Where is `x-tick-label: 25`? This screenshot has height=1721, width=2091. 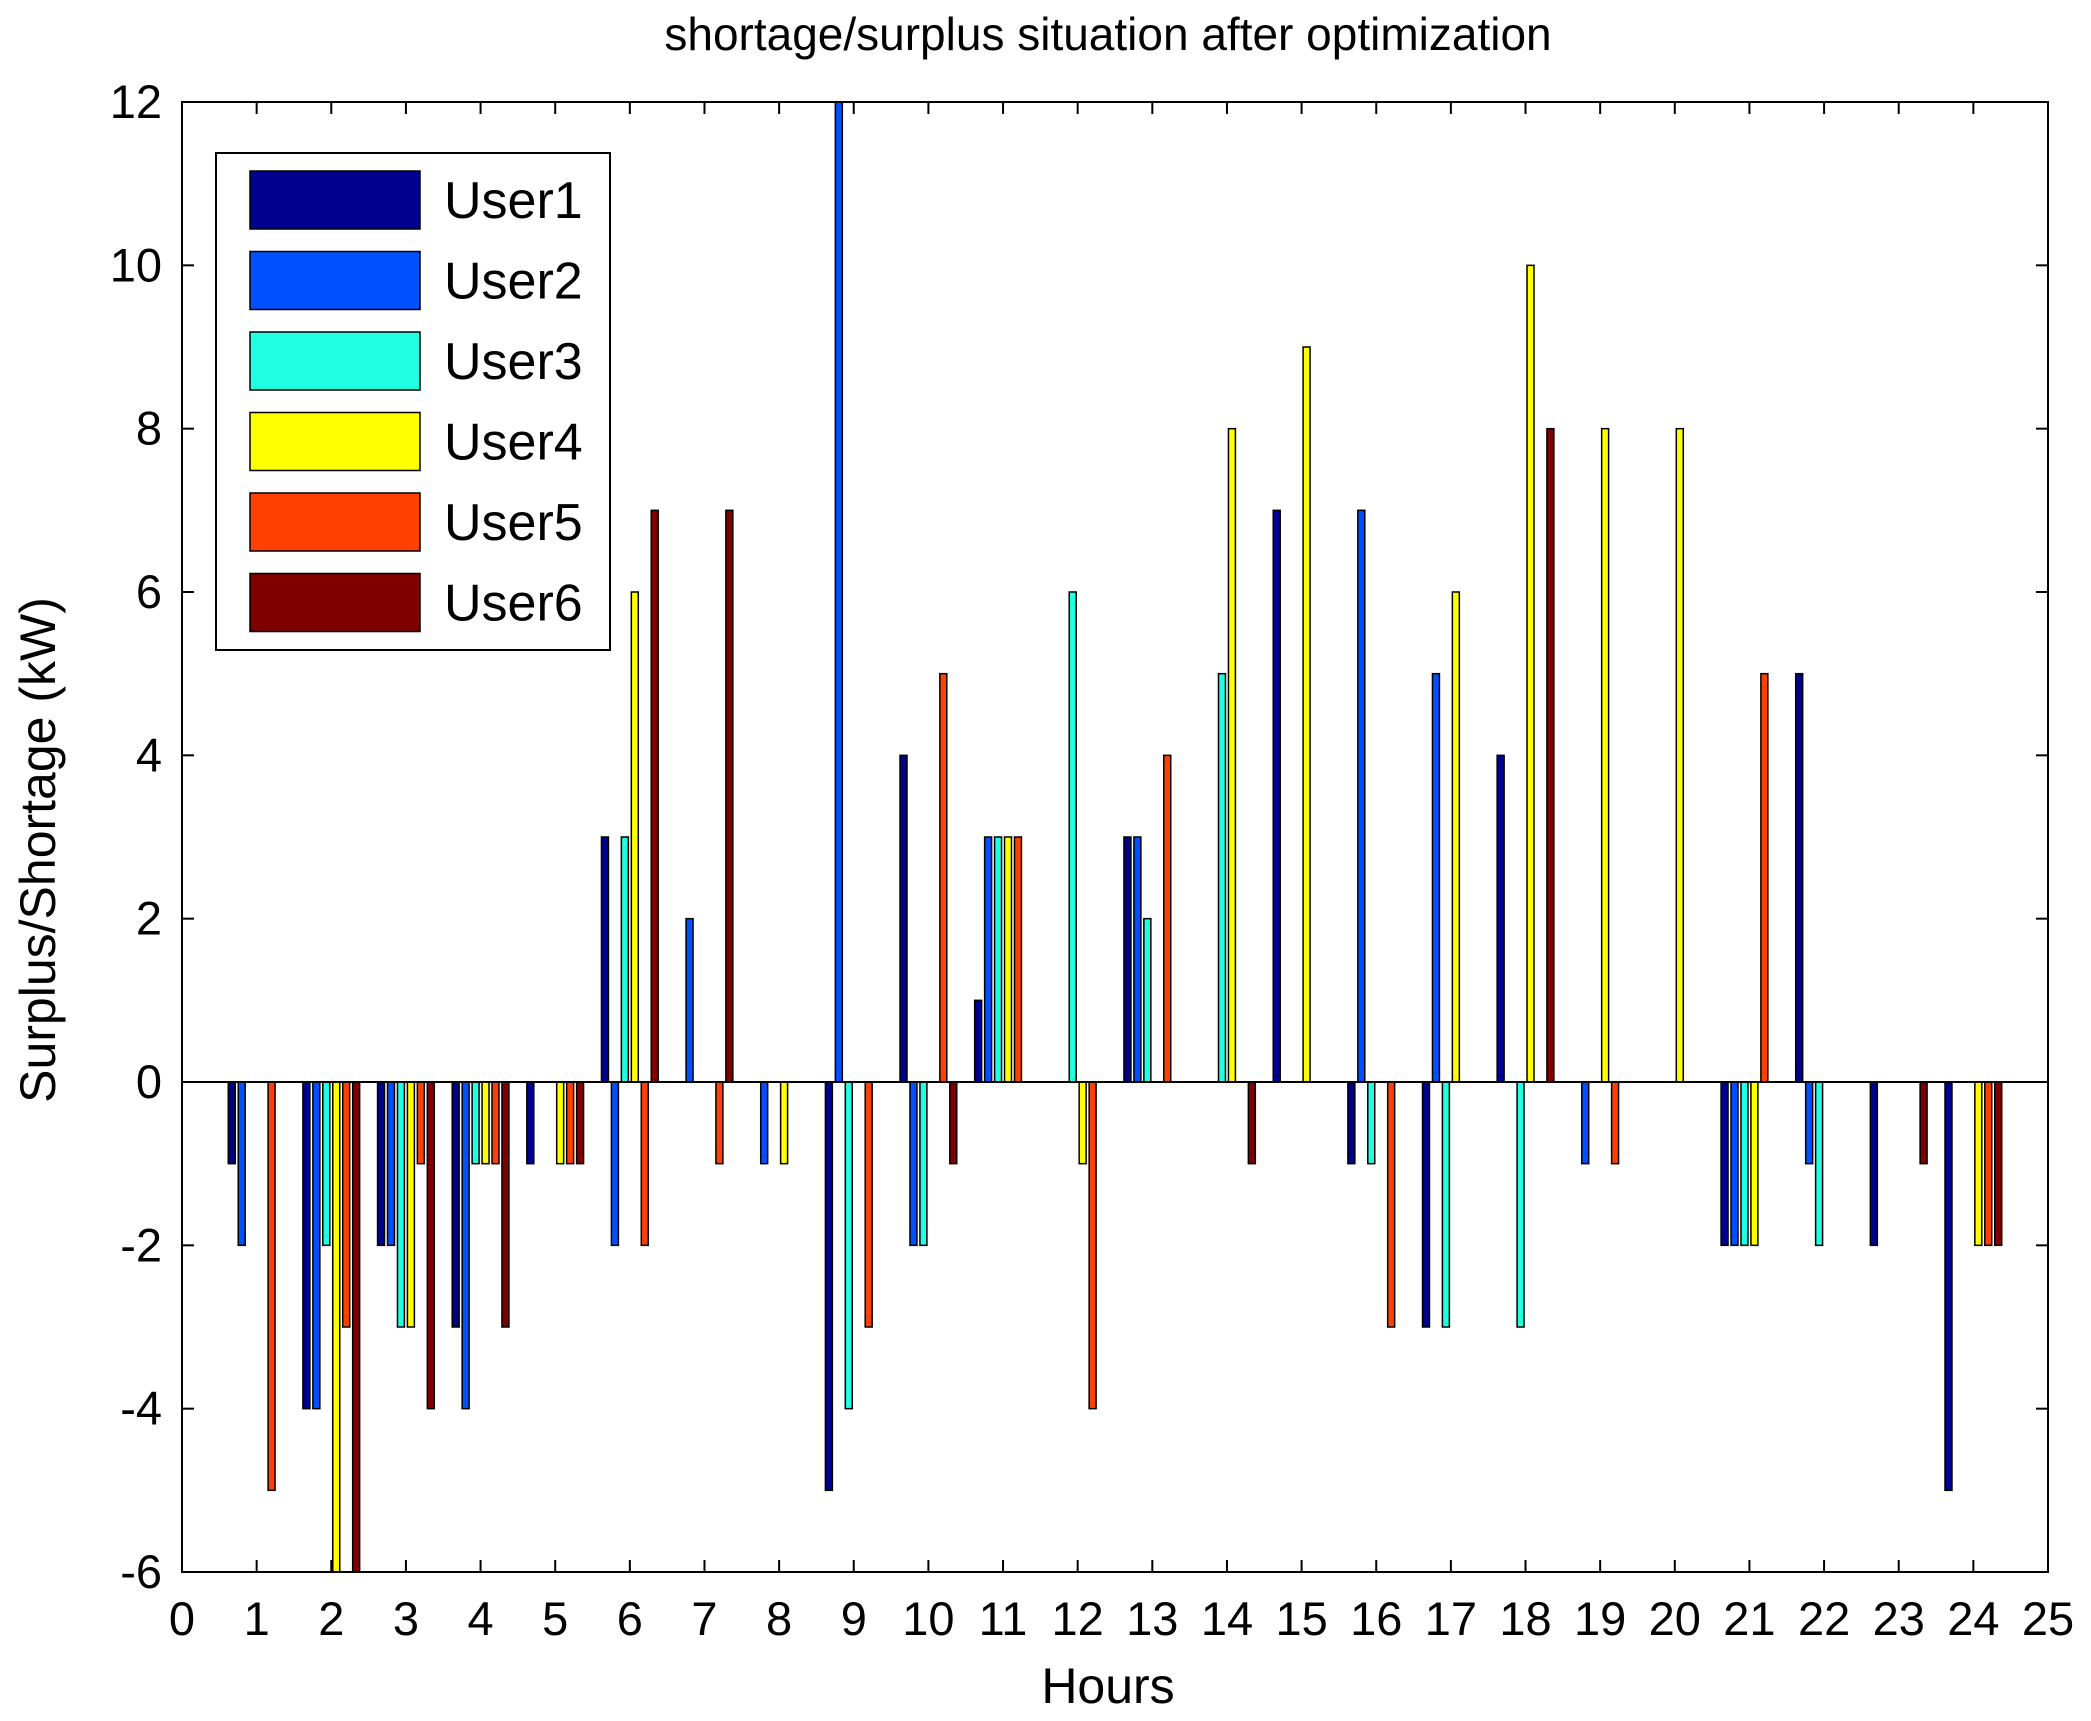
x-tick-label: 25 is located at coordinates (2048, 1618).